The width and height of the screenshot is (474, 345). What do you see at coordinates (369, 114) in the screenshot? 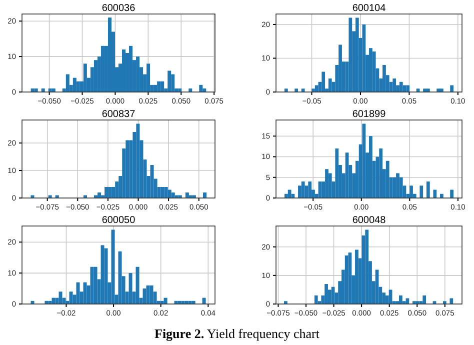
I see `chart-title: 601899` at bounding box center [369, 114].